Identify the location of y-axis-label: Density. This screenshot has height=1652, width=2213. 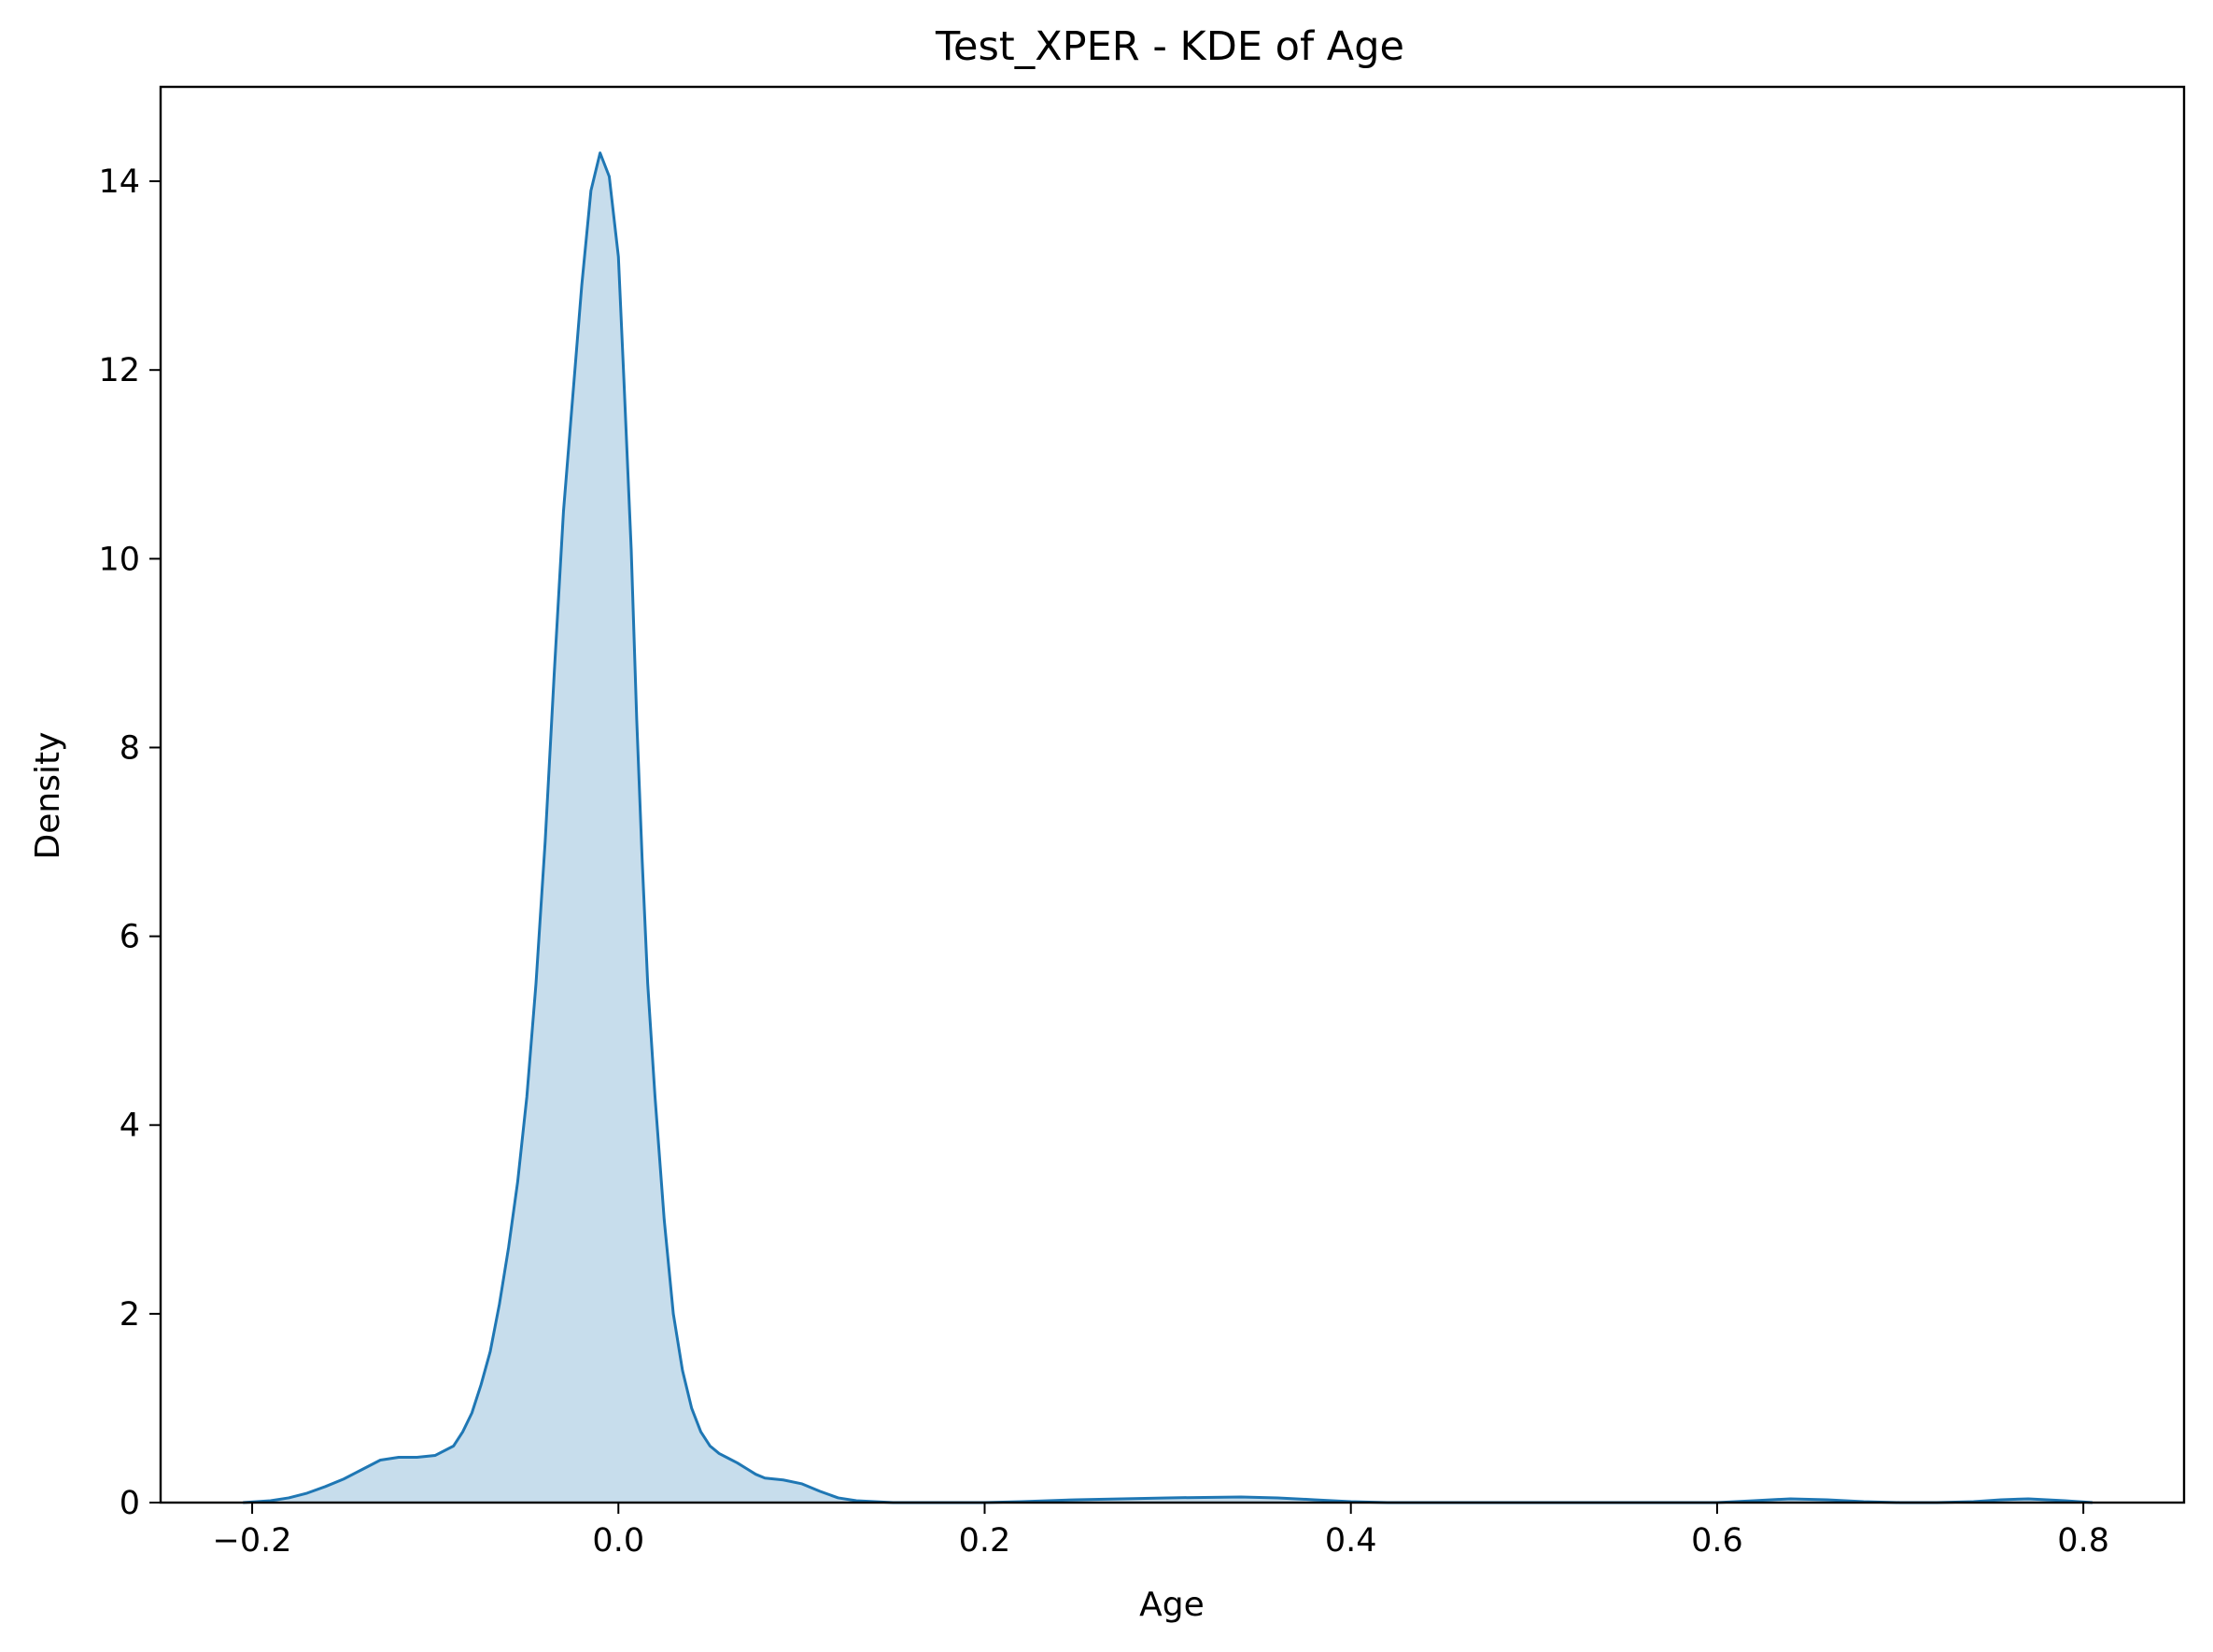
(48, 796).